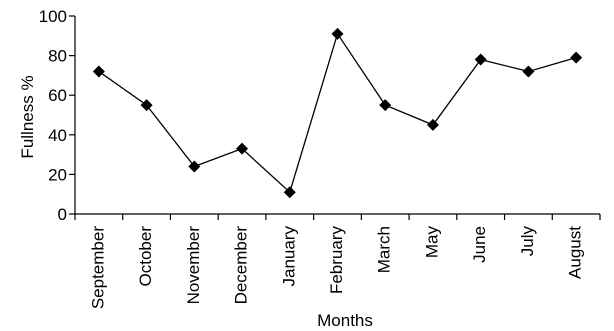 The height and width of the screenshot is (331, 614). What do you see at coordinates (27, 116) in the screenshot?
I see `y-axis-label: Fullness %` at bounding box center [27, 116].